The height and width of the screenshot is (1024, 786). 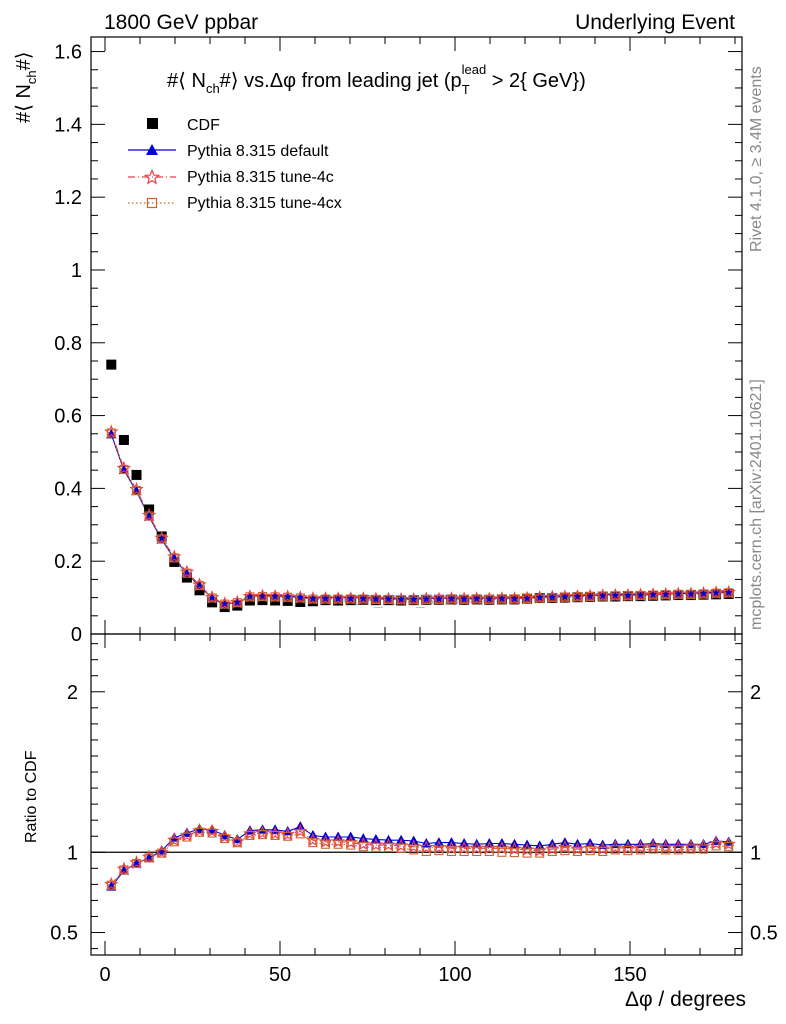 I want to click on legend-entry-default: Pythia 8.315 default, so click(x=228, y=151).